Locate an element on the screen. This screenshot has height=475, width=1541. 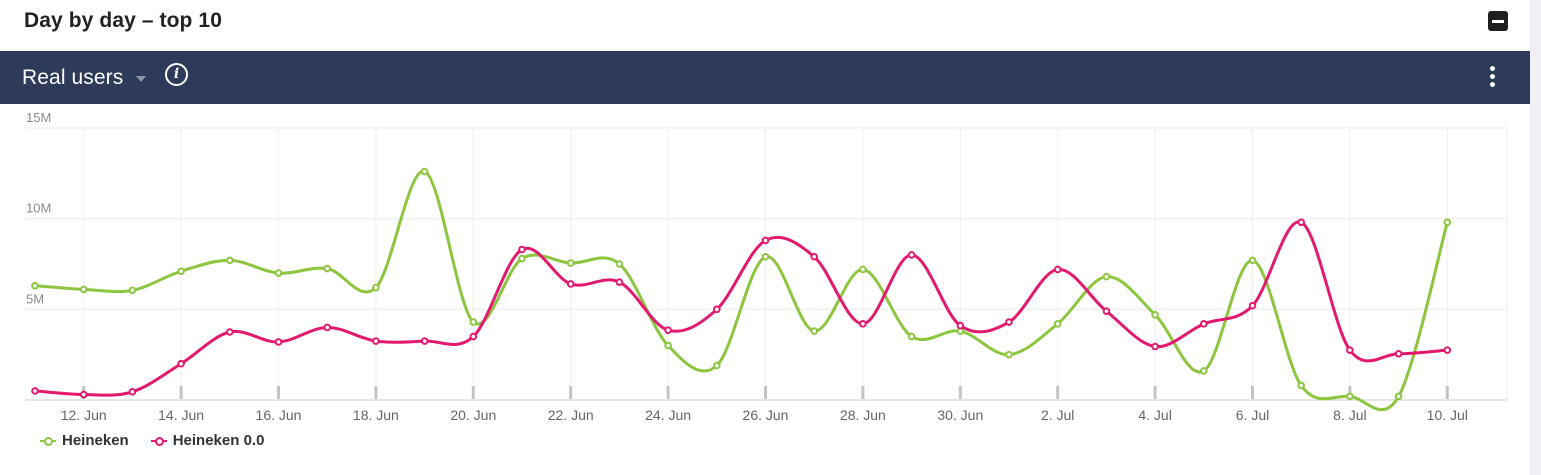
x-tick-label: 4. Jul is located at coordinates (1154, 415).